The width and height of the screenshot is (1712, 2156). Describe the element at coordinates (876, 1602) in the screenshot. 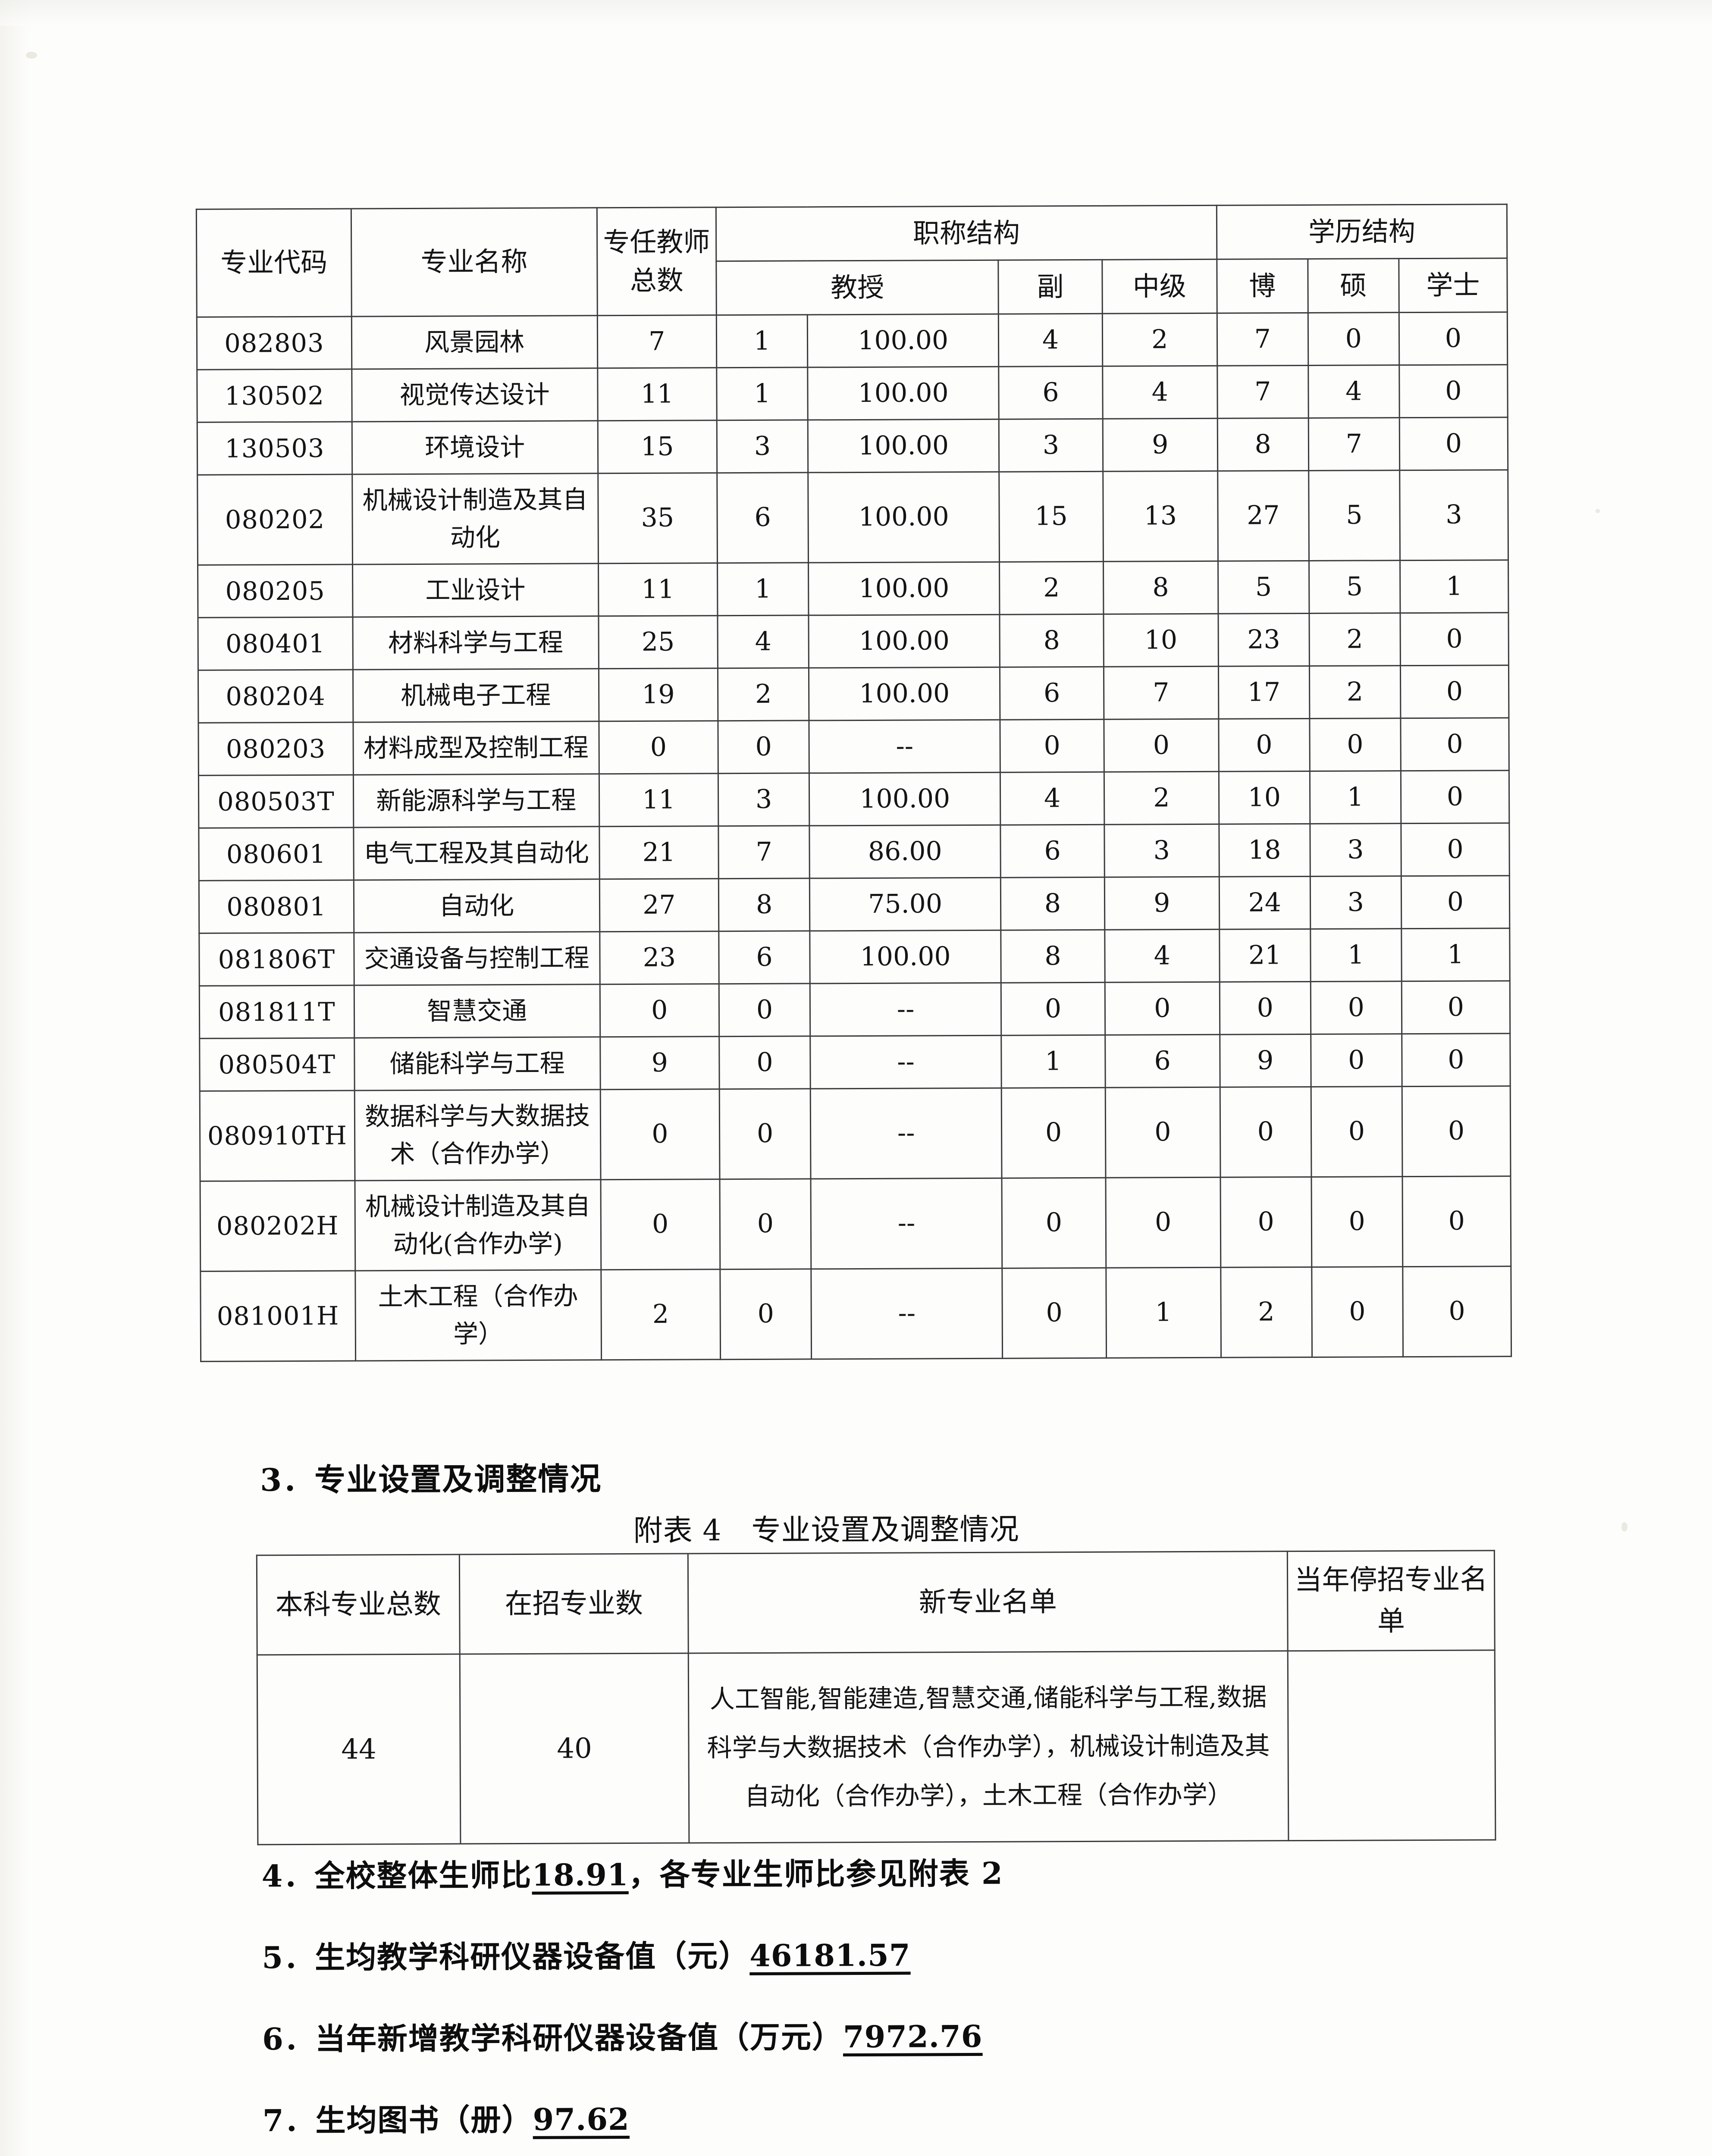

I see `majors-header-row: 本科专业总数 在招专业数 新专业名单 当年停招专业名单` at that location.